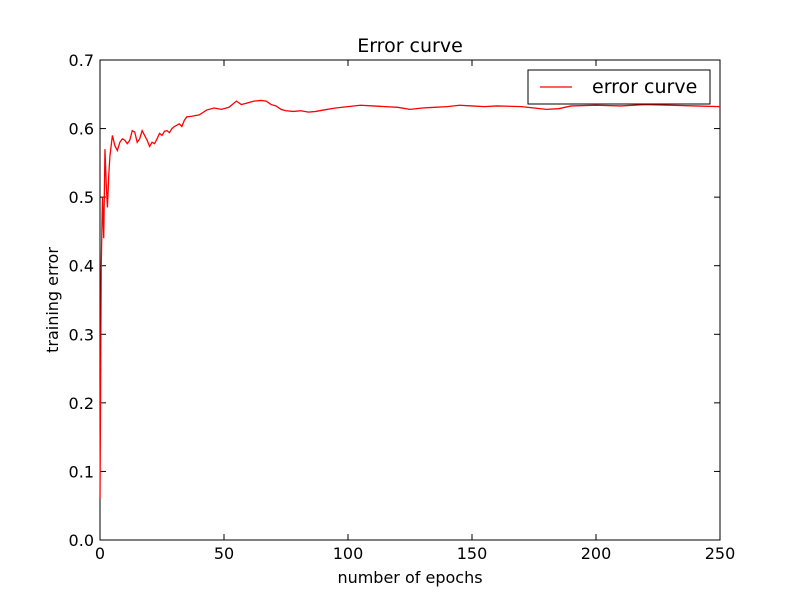 The height and width of the screenshot is (600, 800). What do you see at coordinates (596, 553) in the screenshot?
I see `x-tick-label: 200` at bounding box center [596, 553].